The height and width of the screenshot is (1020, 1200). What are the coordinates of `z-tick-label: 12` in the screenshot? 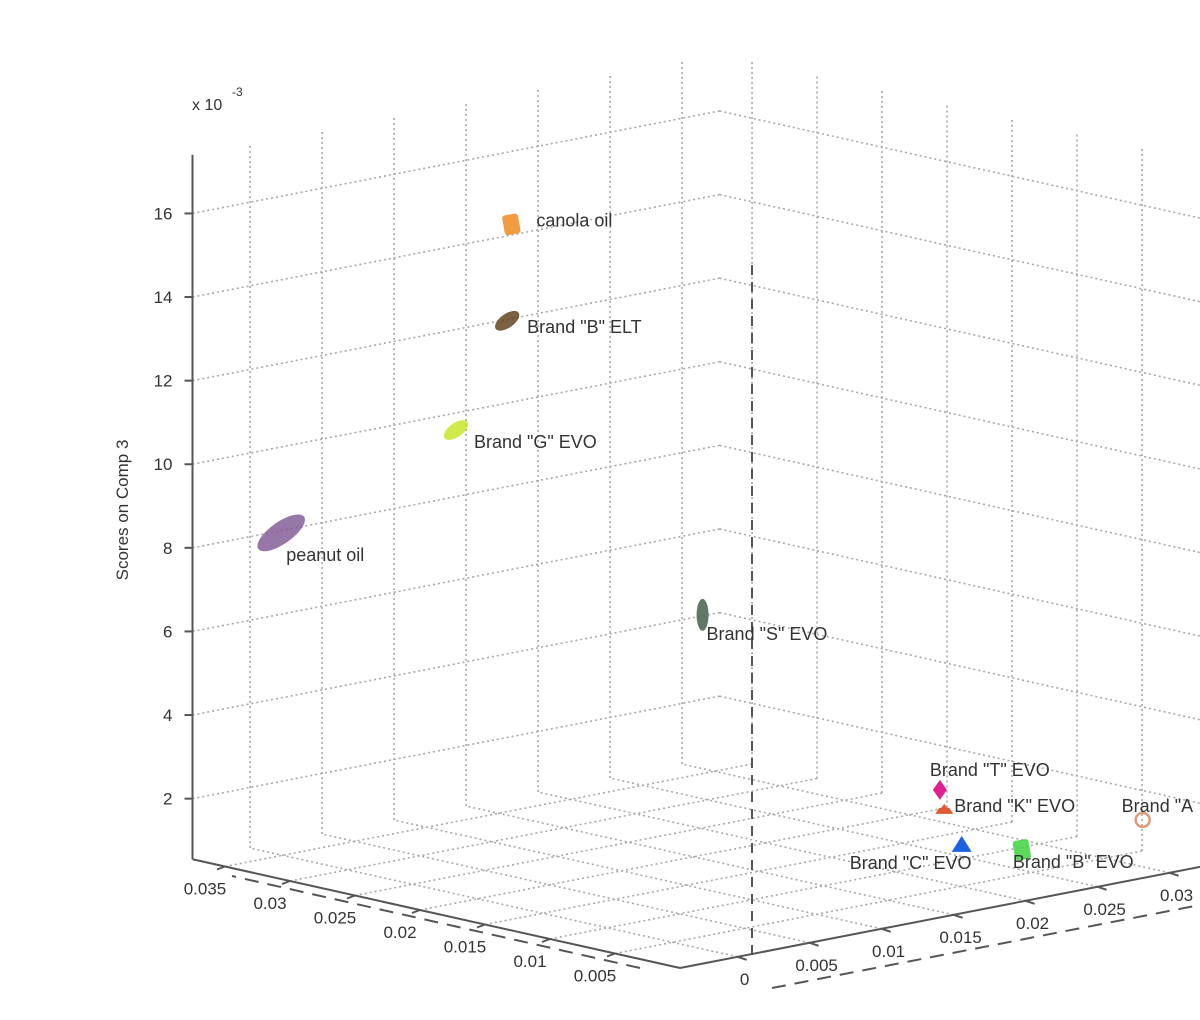 It's located at (163, 381).